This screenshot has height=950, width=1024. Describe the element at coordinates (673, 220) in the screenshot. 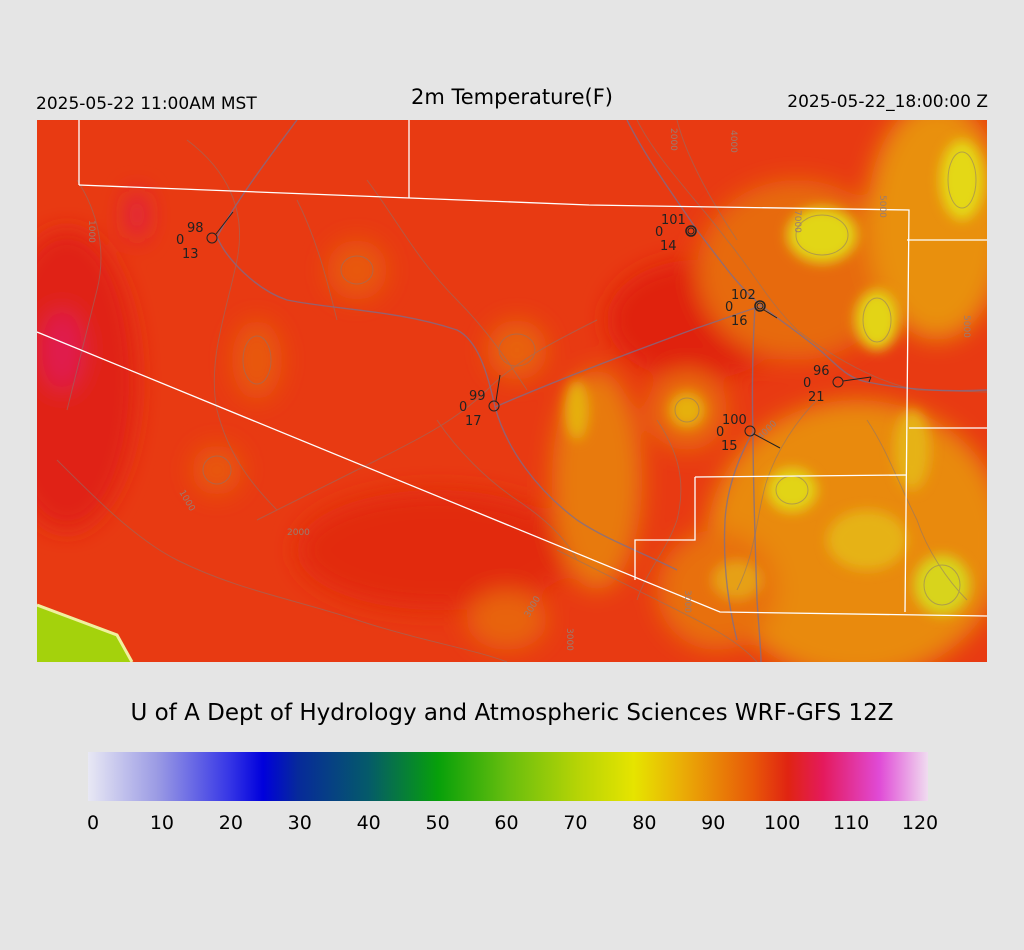

I see `station-temp: 101` at that location.